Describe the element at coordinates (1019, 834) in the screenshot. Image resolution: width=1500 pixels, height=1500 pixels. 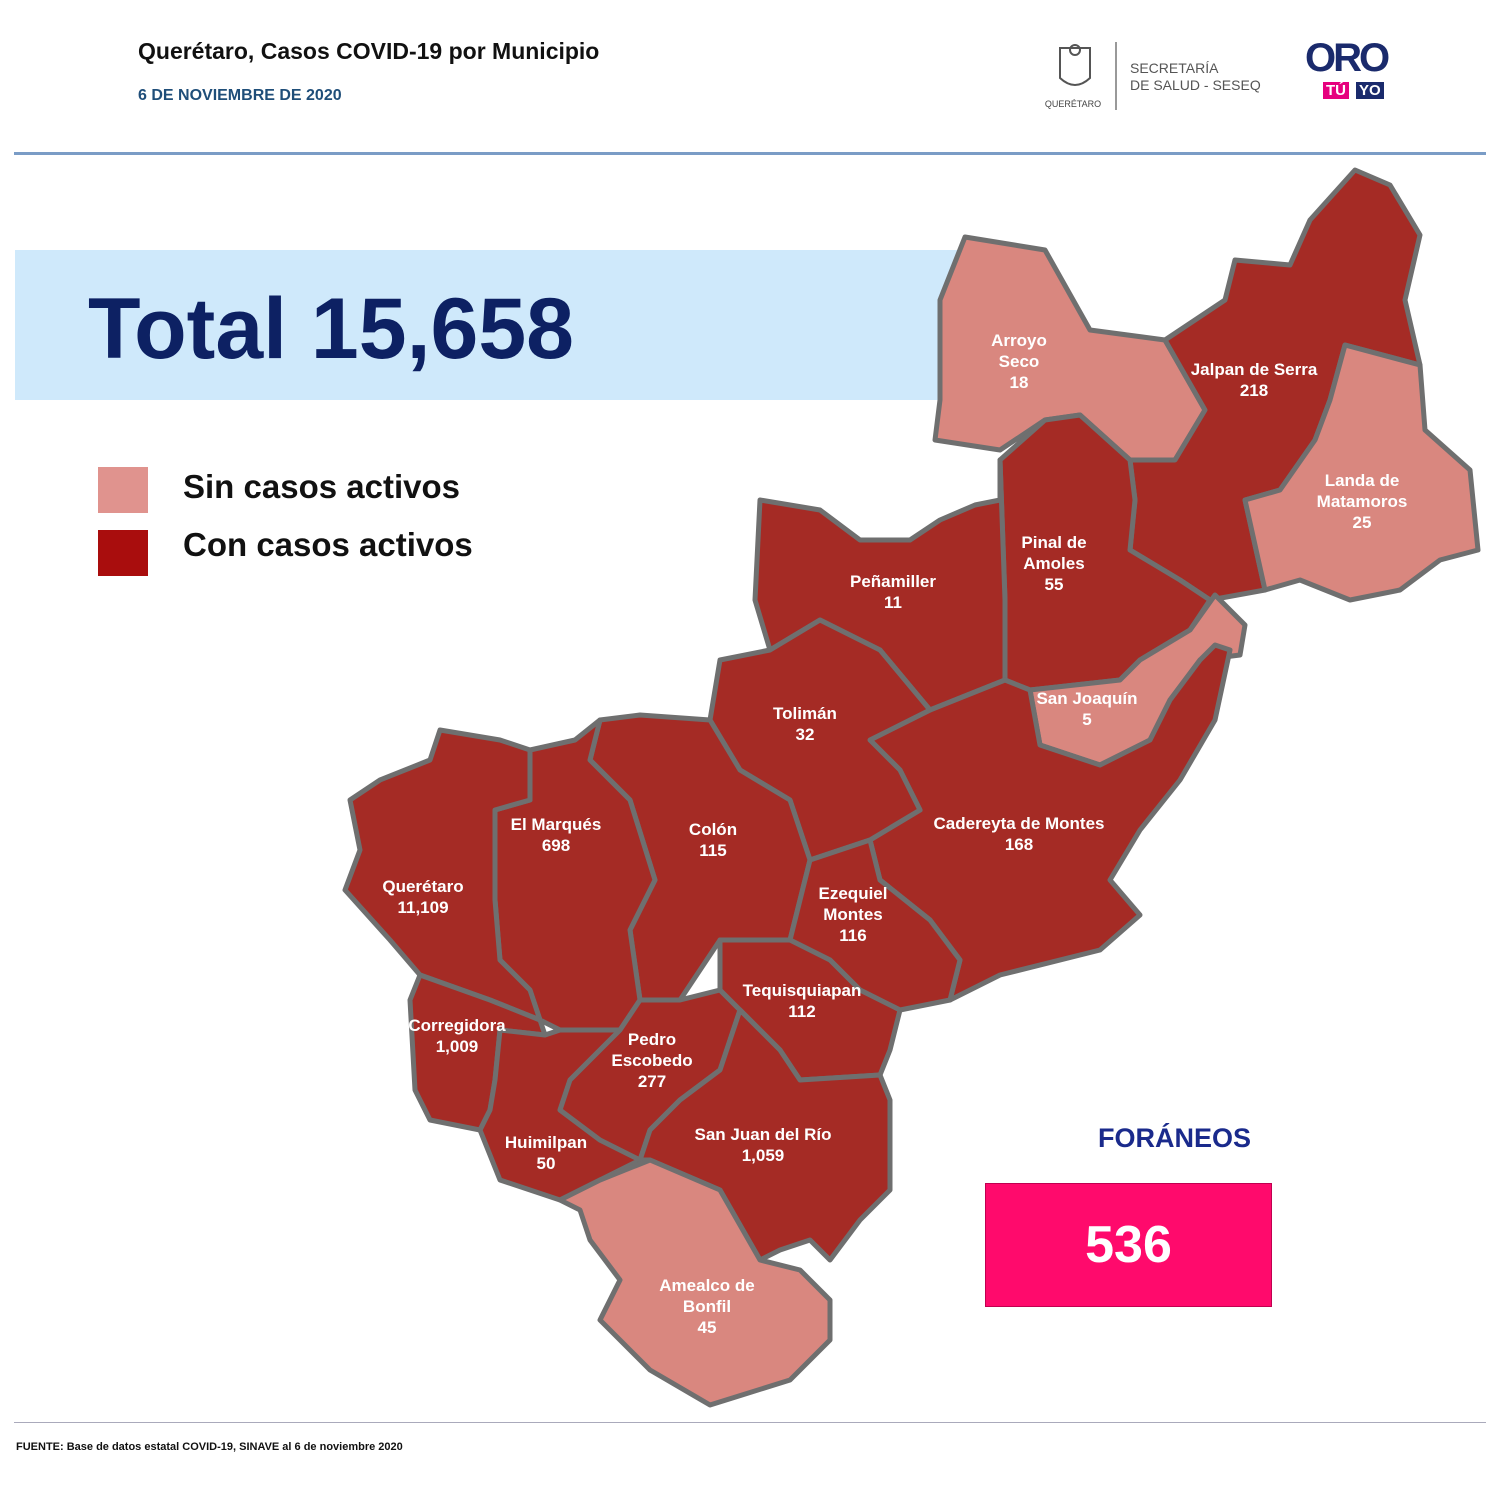
I see `municipality-label: Cadereyta de Montes 168` at that location.